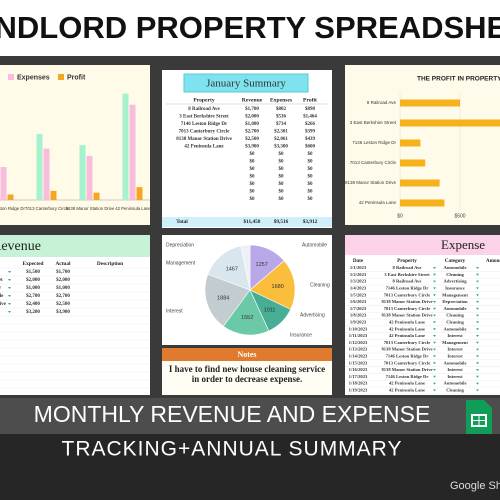 Image resolution: width=500 pixels, height=500 pixels. What do you see at coordinates (358, 315) in the screenshot?
I see `cell: 1/8/2023` at bounding box center [358, 315].